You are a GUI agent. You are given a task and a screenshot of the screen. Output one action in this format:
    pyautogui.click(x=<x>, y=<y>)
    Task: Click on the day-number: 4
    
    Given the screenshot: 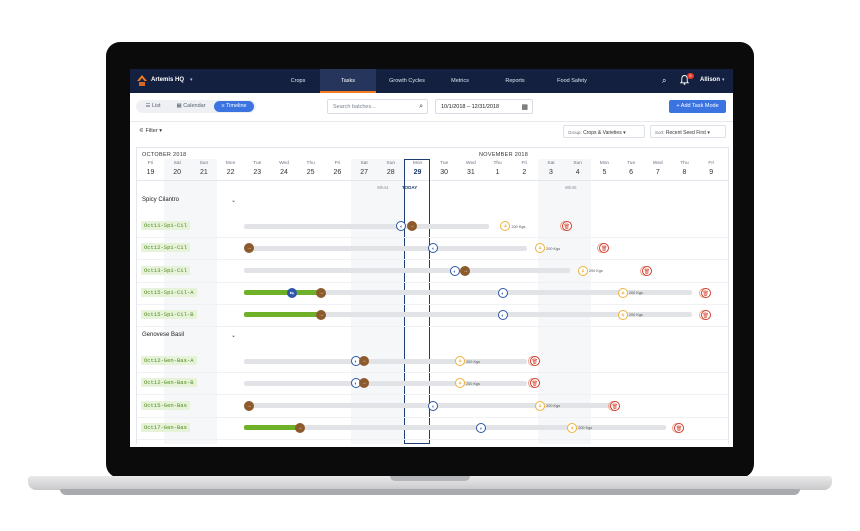 What is the action you would take?
    pyautogui.click(x=577, y=172)
    